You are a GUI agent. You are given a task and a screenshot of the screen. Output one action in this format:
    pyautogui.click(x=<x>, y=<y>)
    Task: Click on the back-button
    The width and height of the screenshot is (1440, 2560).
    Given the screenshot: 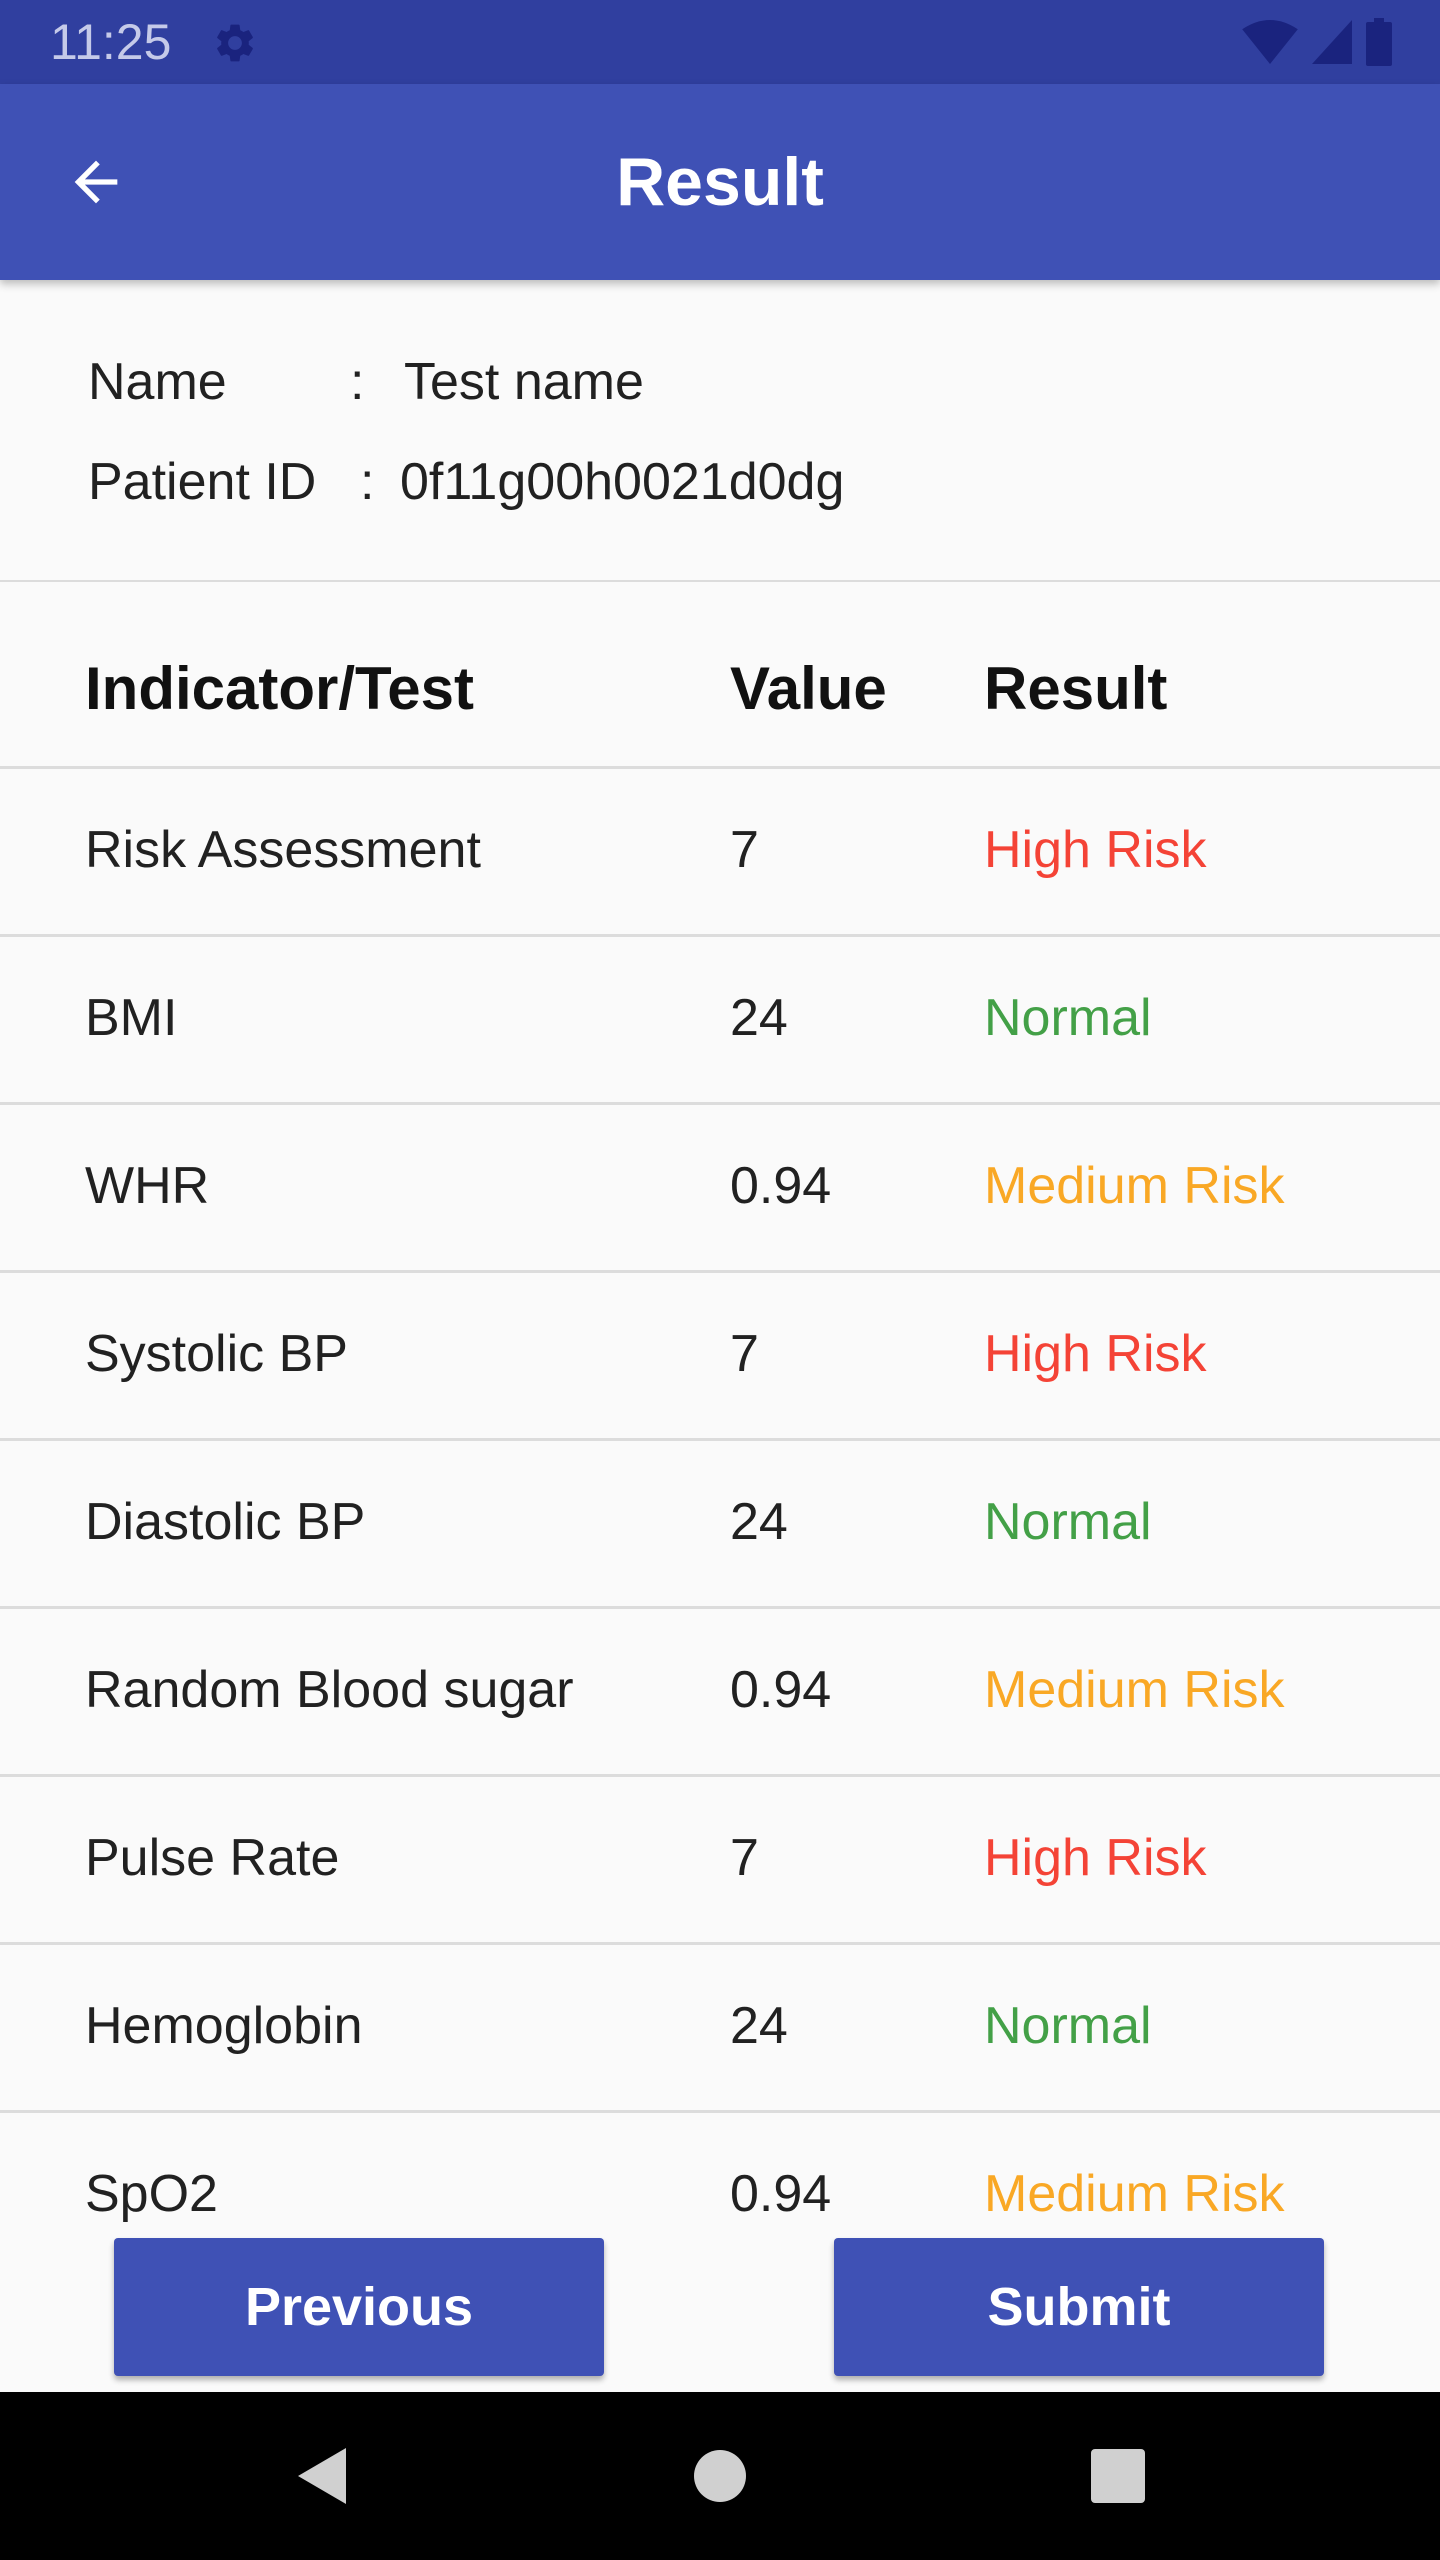 What is the action you would take?
    pyautogui.click(x=96, y=182)
    